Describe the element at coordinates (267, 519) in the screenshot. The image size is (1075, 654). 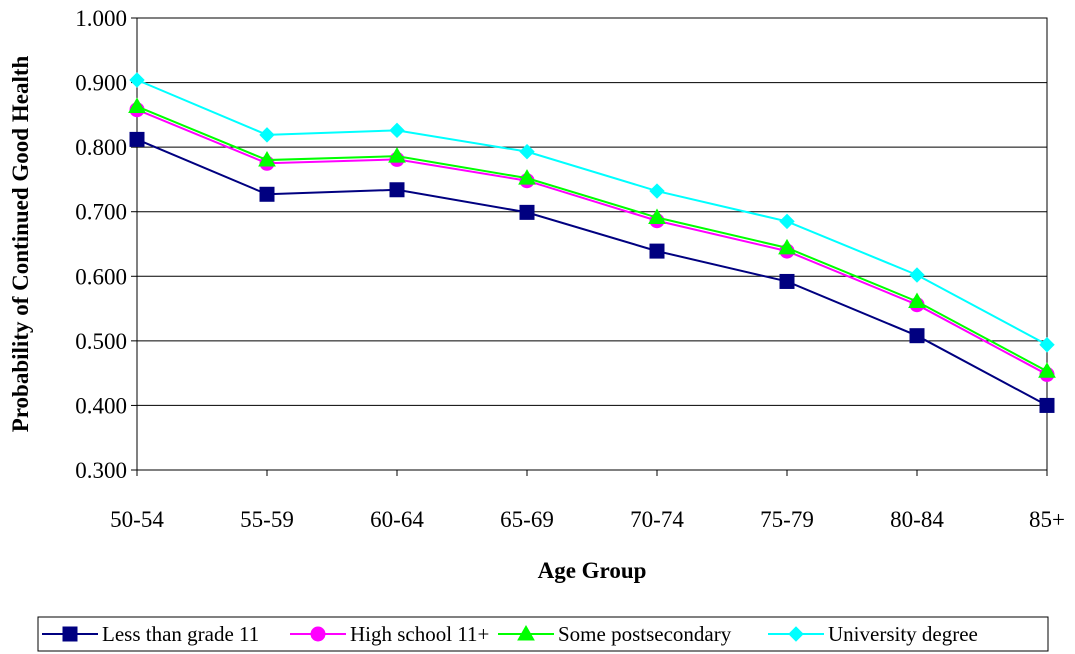
I see `x-tick-label: 55-59` at that location.